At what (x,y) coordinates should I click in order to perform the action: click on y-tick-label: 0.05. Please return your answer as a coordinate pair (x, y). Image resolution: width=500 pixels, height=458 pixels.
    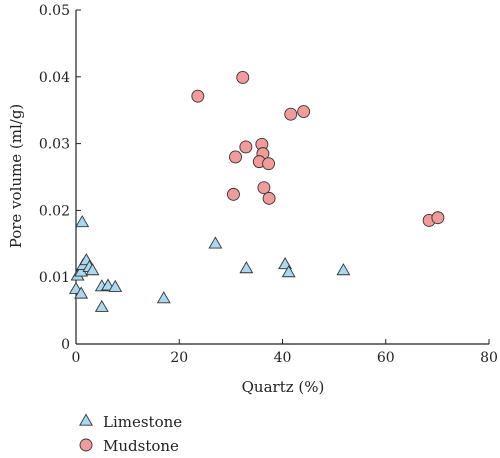
    Looking at the image, I should click on (54, 11).